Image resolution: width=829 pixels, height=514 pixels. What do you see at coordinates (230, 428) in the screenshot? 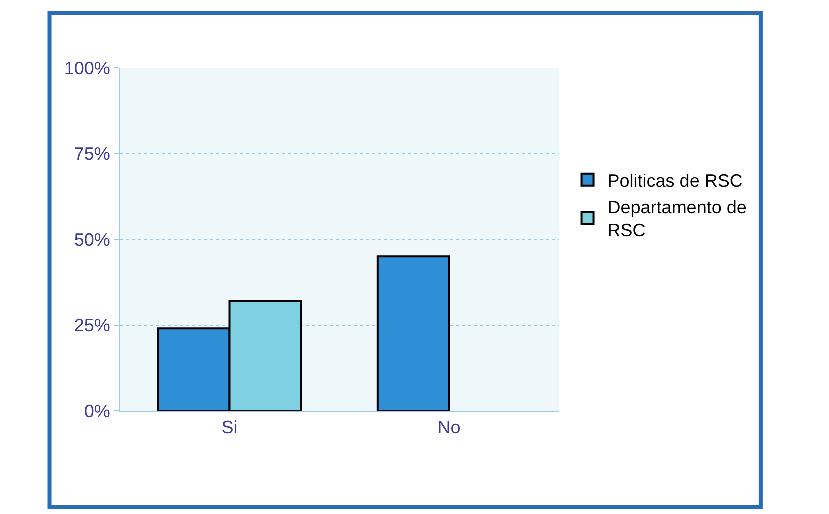
I see `x-tick-label: Si` at bounding box center [230, 428].